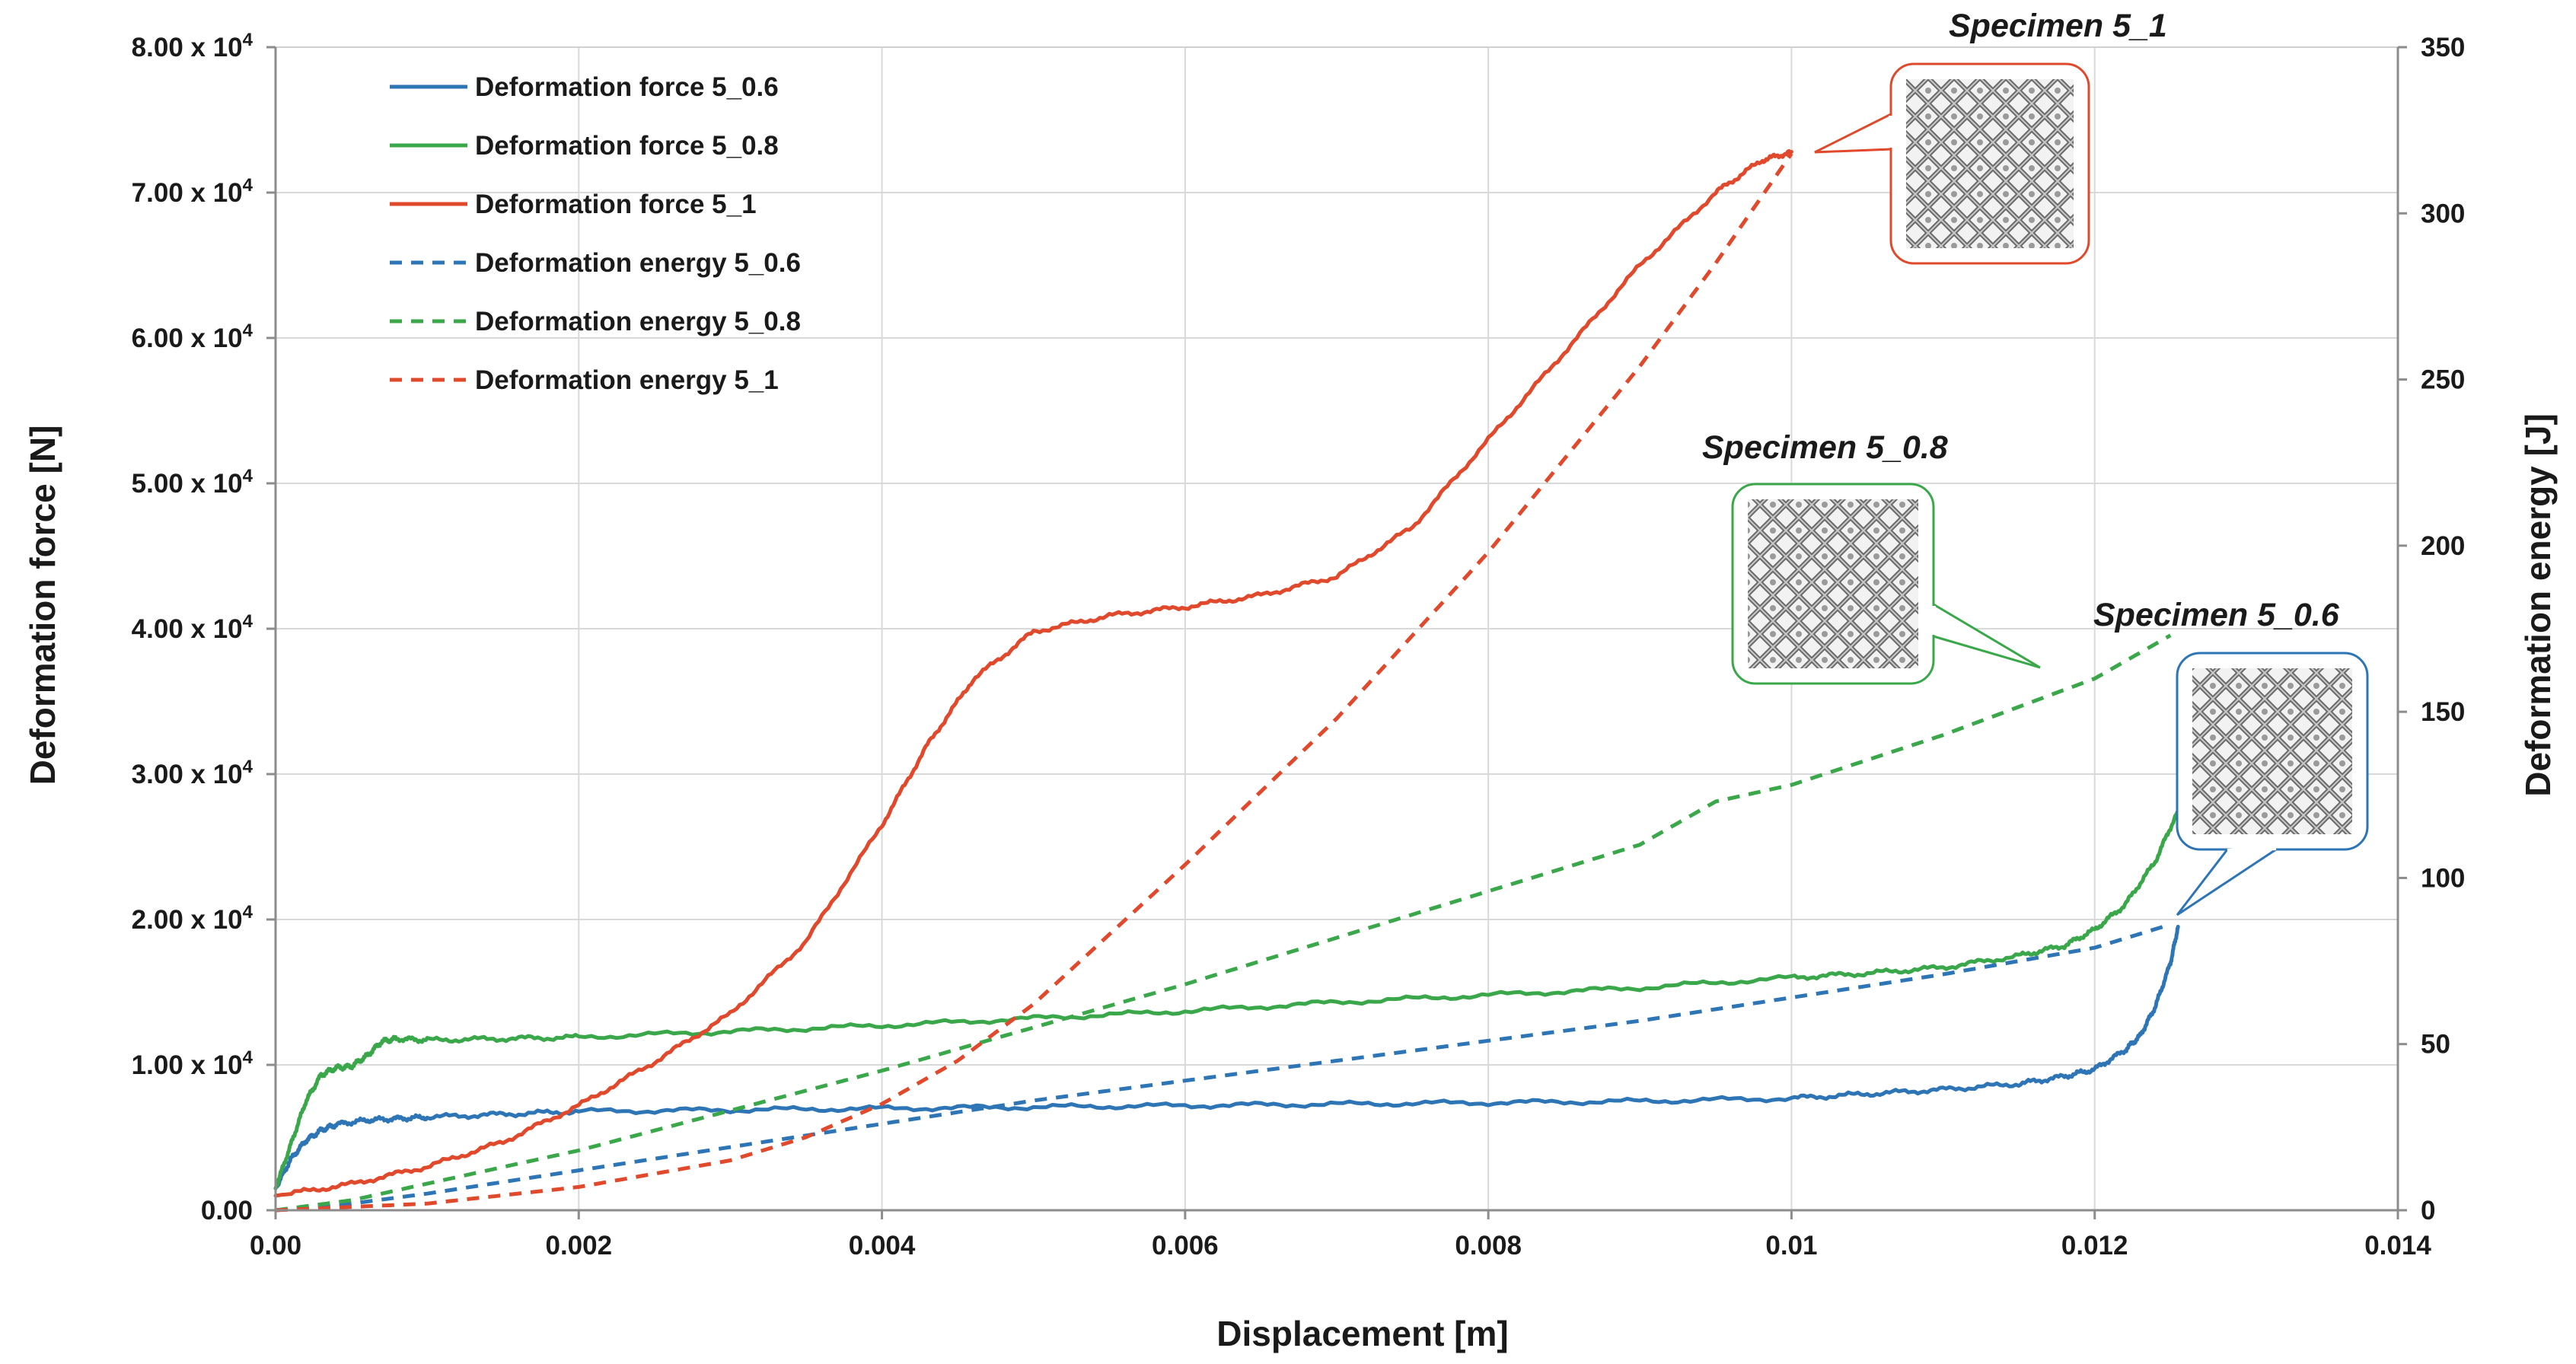  I want to click on legend-label: Deformation force 5_1, so click(616, 204).